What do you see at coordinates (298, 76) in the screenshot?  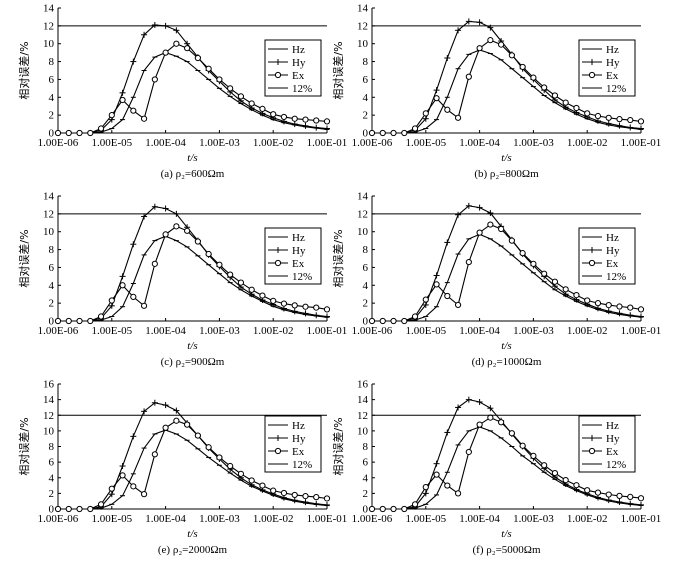 I see `legend-label: Ex` at bounding box center [298, 76].